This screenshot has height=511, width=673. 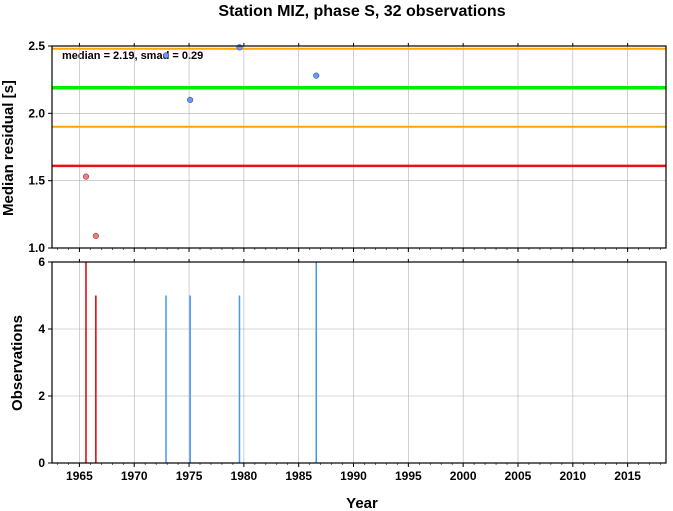 What do you see at coordinates (518, 476) in the screenshot?
I see `x-tick-label: 2005` at bounding box center [518, 476].